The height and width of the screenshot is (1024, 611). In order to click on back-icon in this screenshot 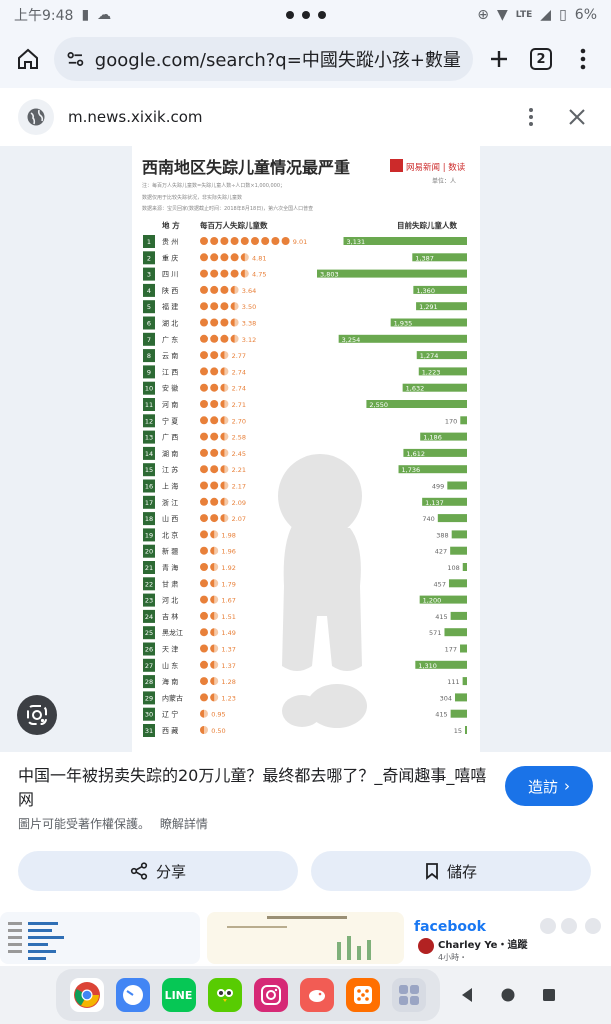, I will do `click(467, 995)`.